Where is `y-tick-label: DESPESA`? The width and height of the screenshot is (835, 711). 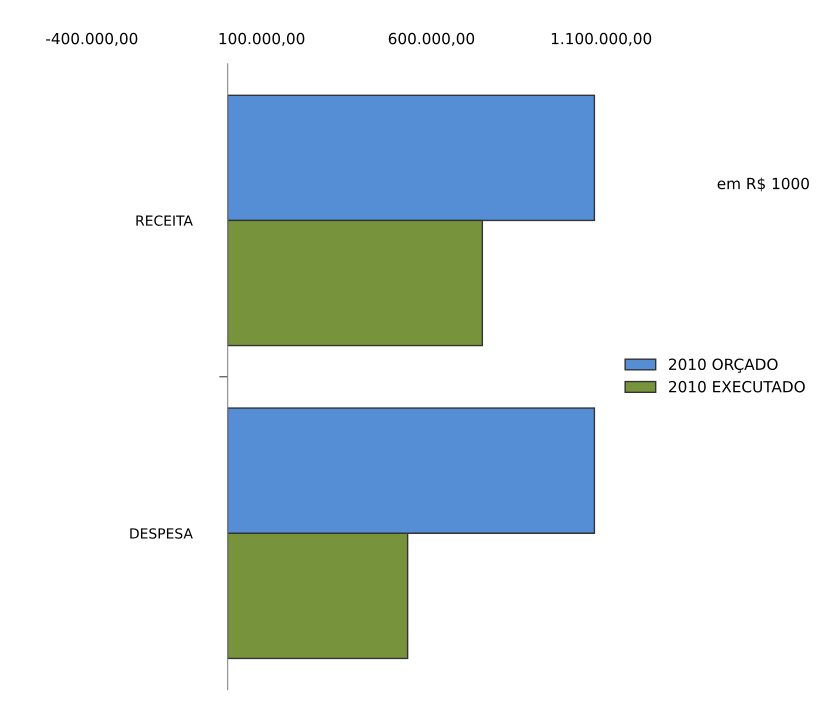
y-tick-label: DESPESA is located at coordinates (161, 533).